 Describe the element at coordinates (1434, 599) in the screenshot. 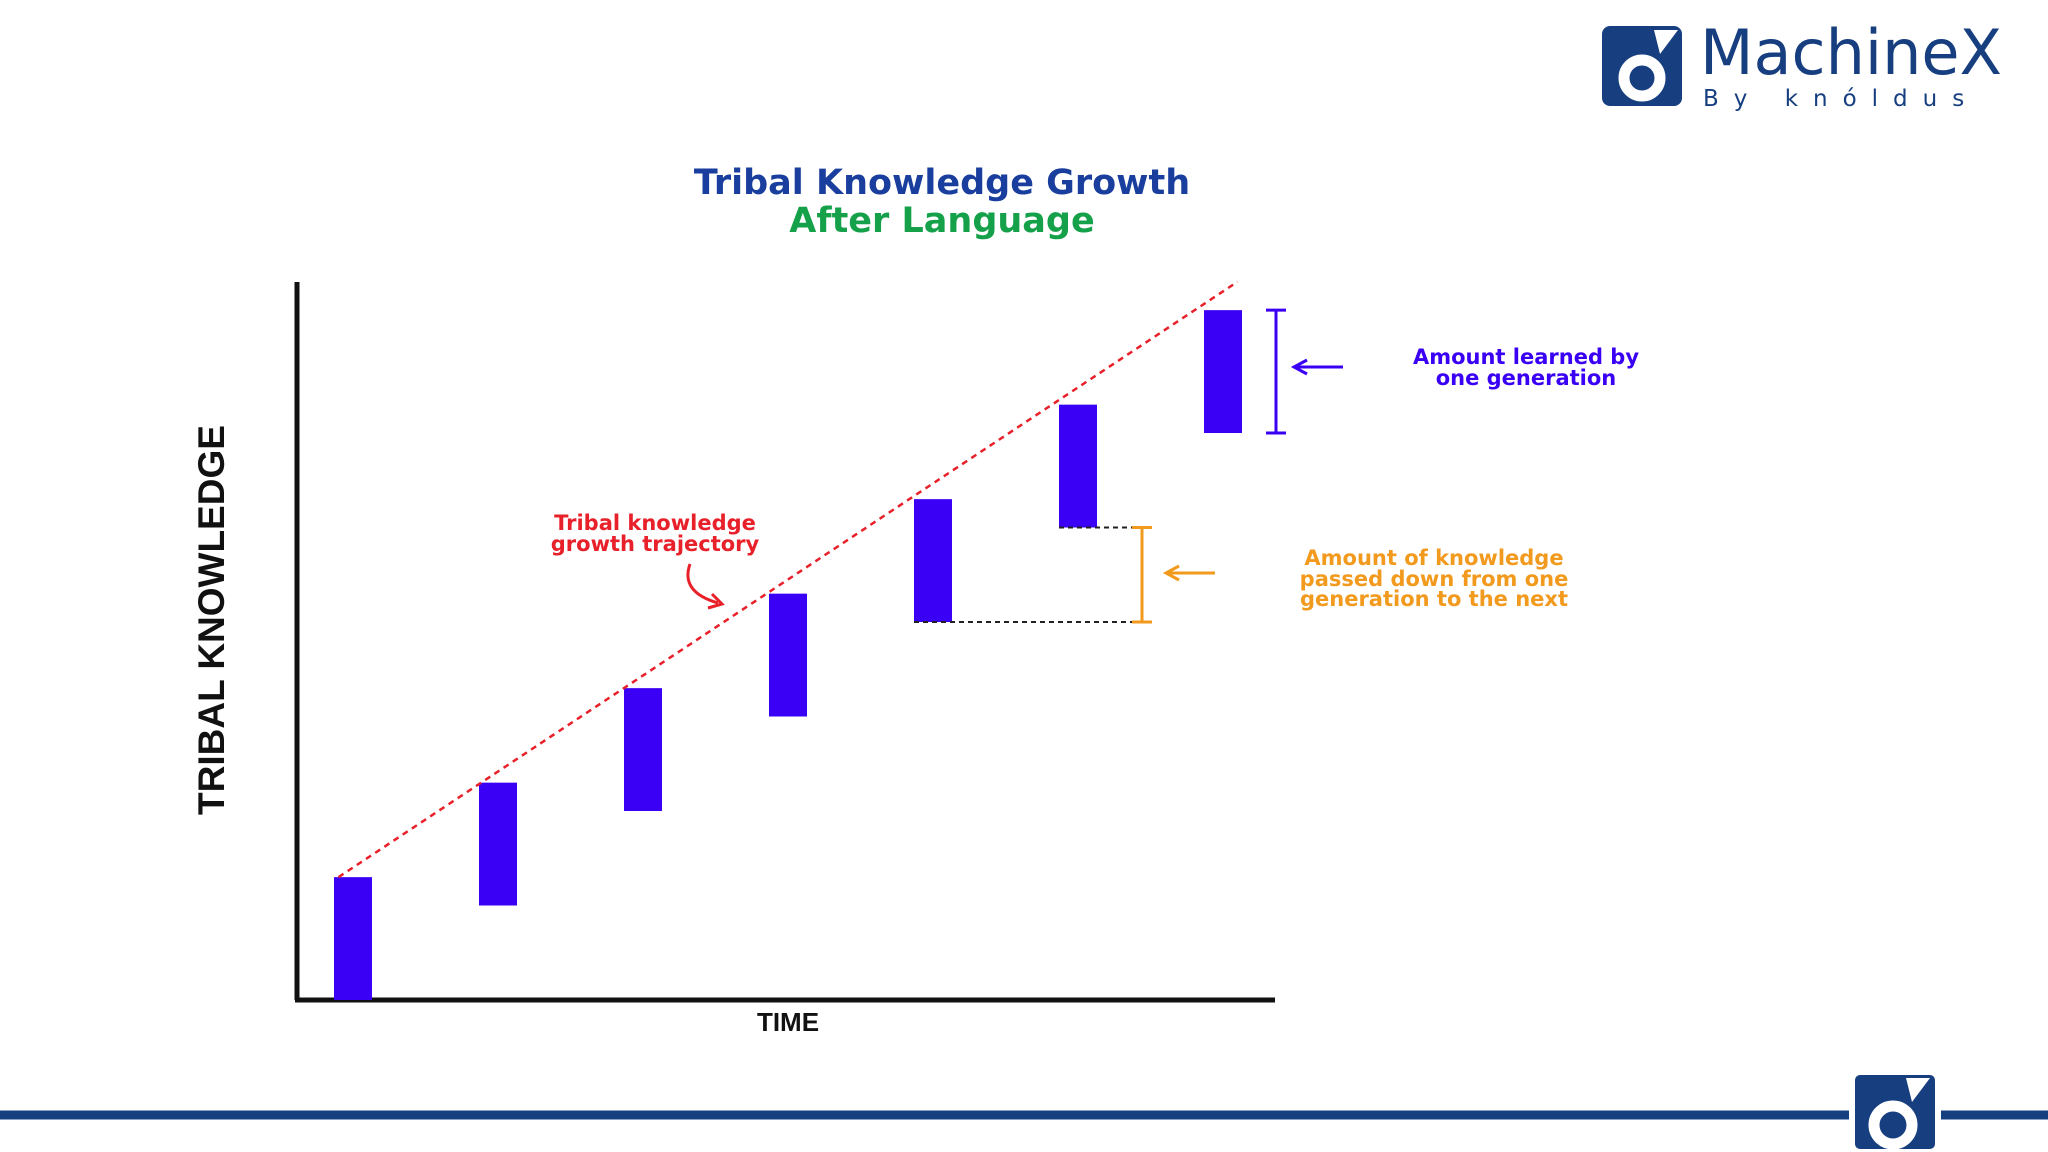

I see `passed-label-line3: generation to the next` at that location.